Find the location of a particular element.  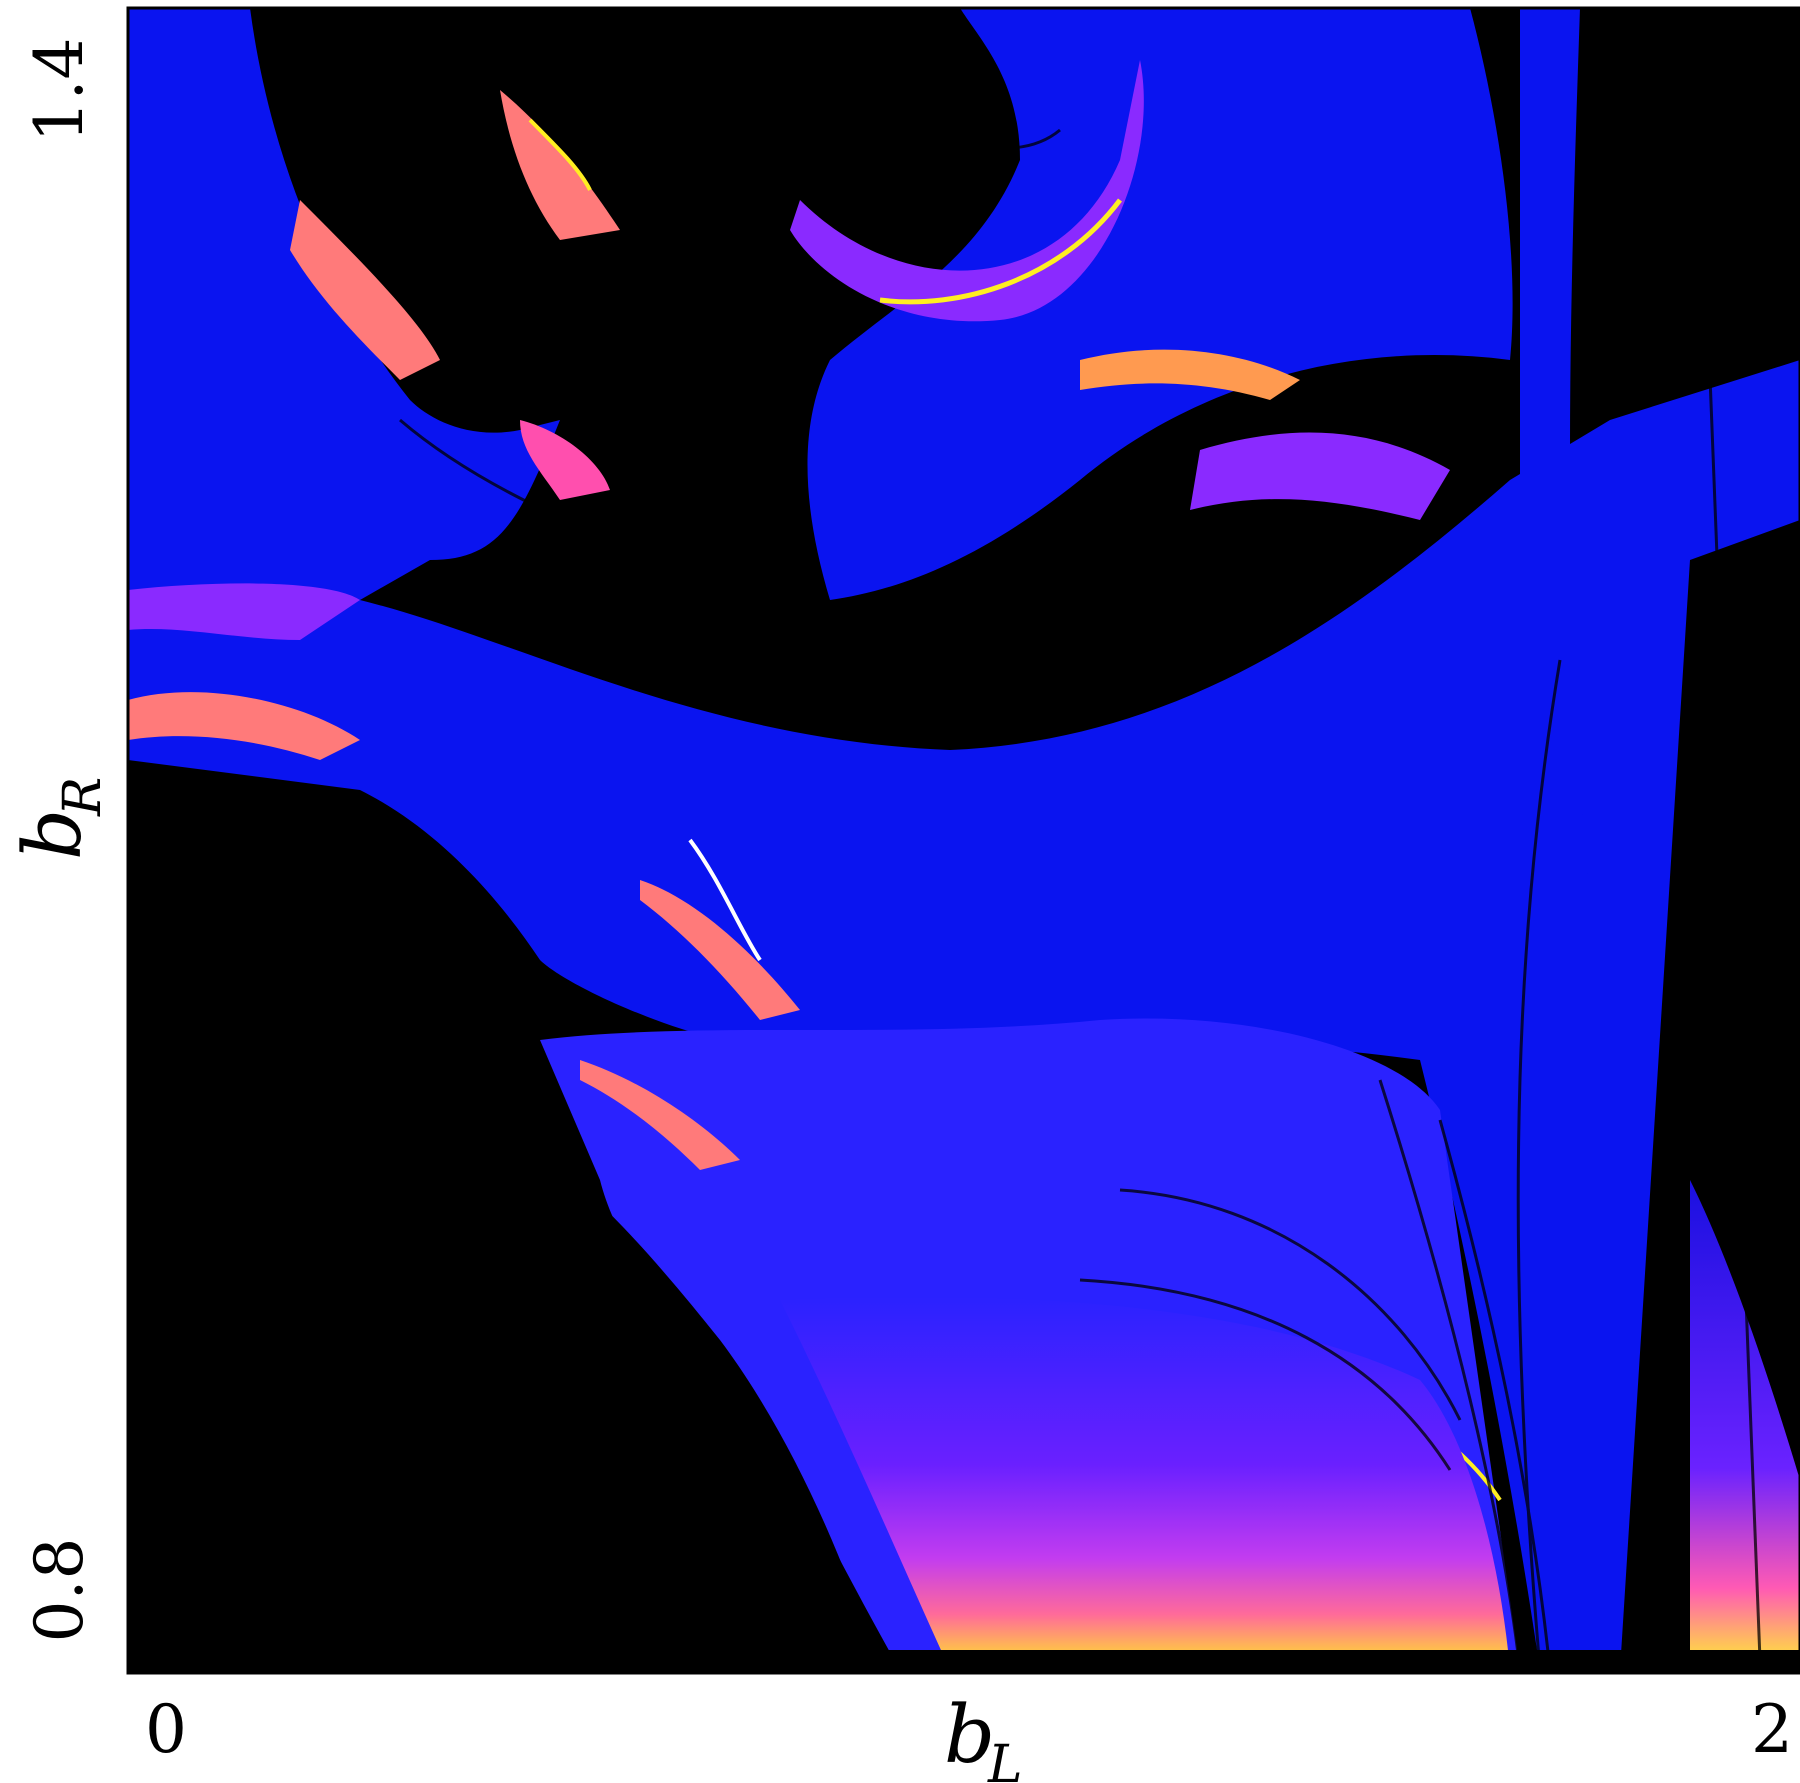

y-axis-label: b R is located at coordinates (59, 818).